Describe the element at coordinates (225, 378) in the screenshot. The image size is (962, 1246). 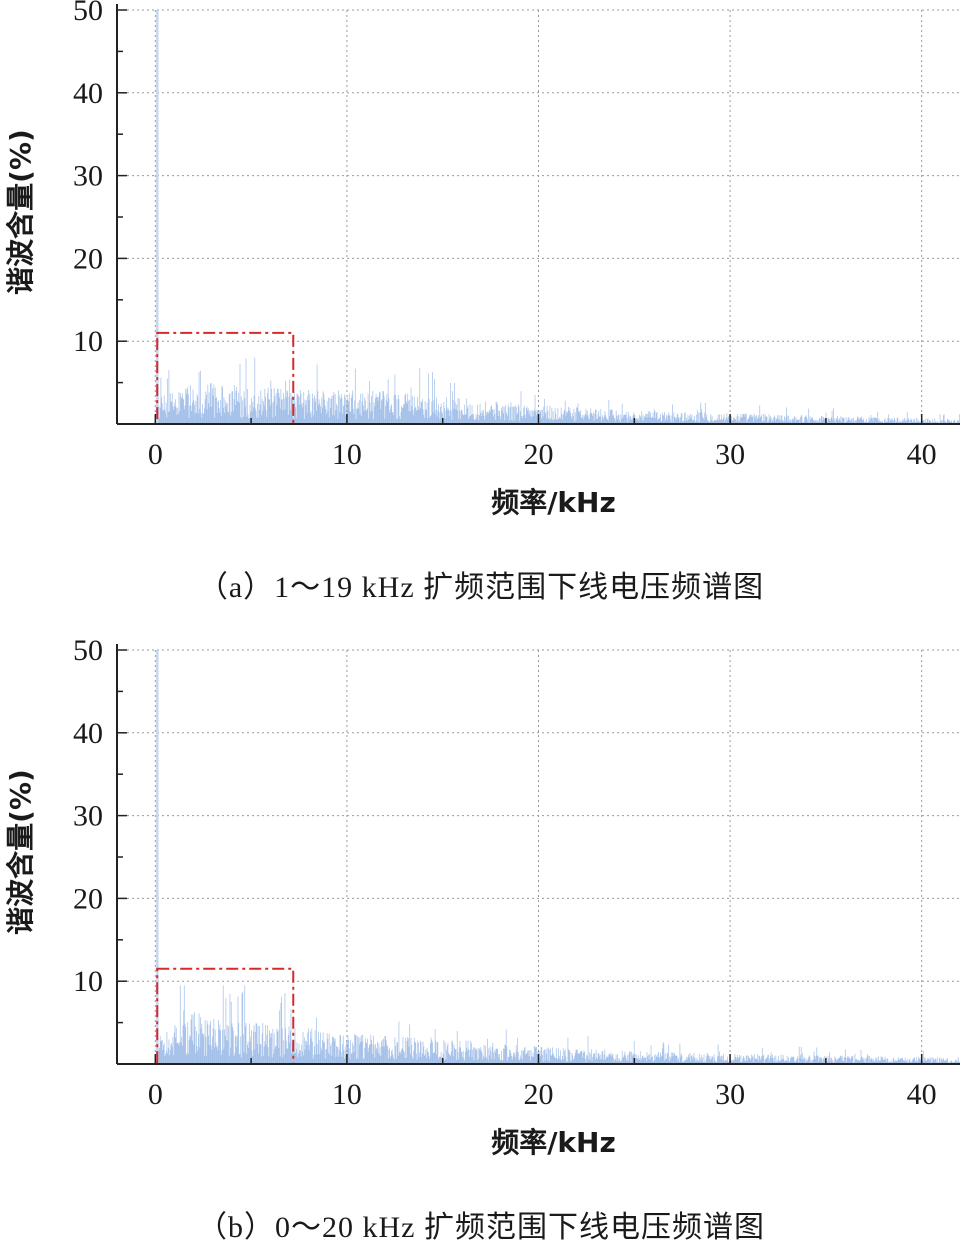
I see `highlight-box` at that location.